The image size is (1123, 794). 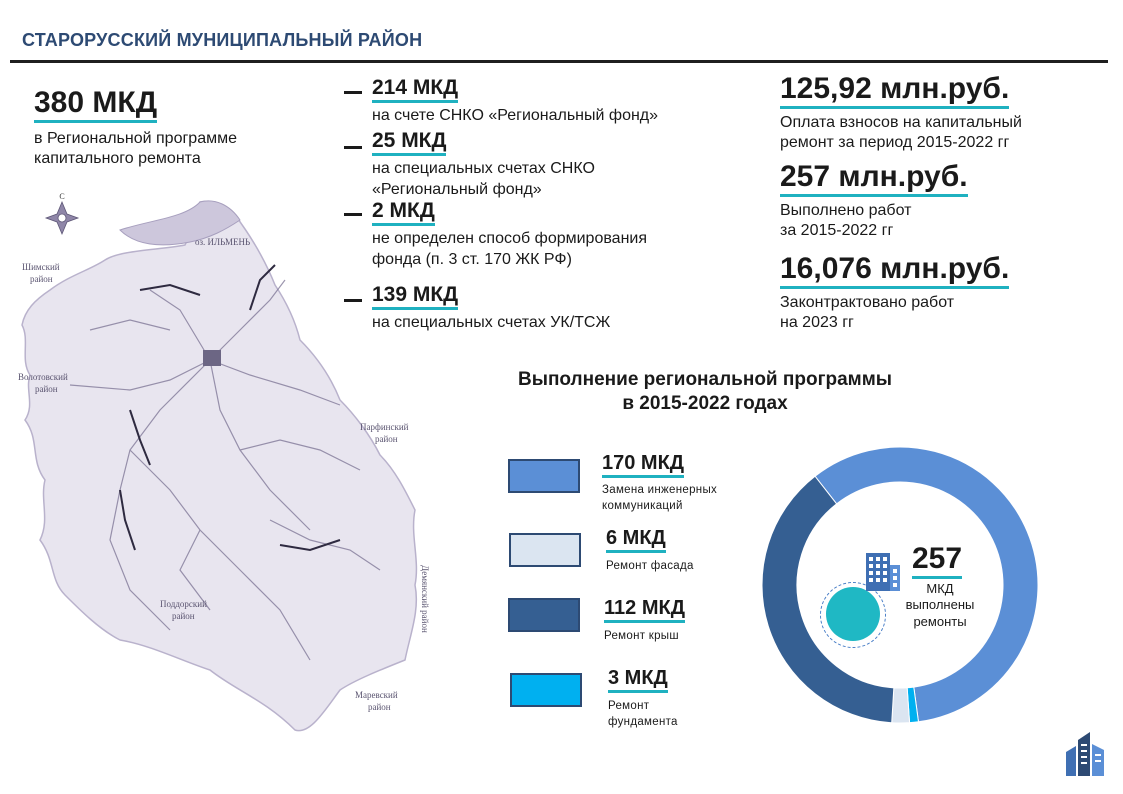 What do you see at coordinates (867, 302) in the screenshot?
I see `finance-3-desc-1: Законтрактовано работ` at bounding box center [867, 302].